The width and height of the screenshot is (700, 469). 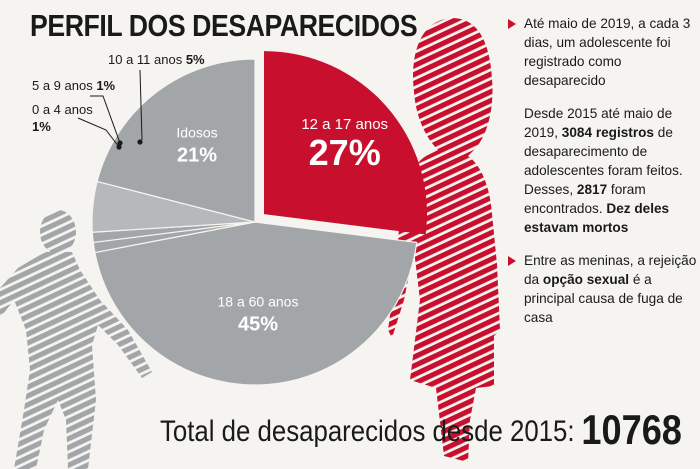 I want to click on note-2-part-e: foram encontrados., so click(x=585, y=199).